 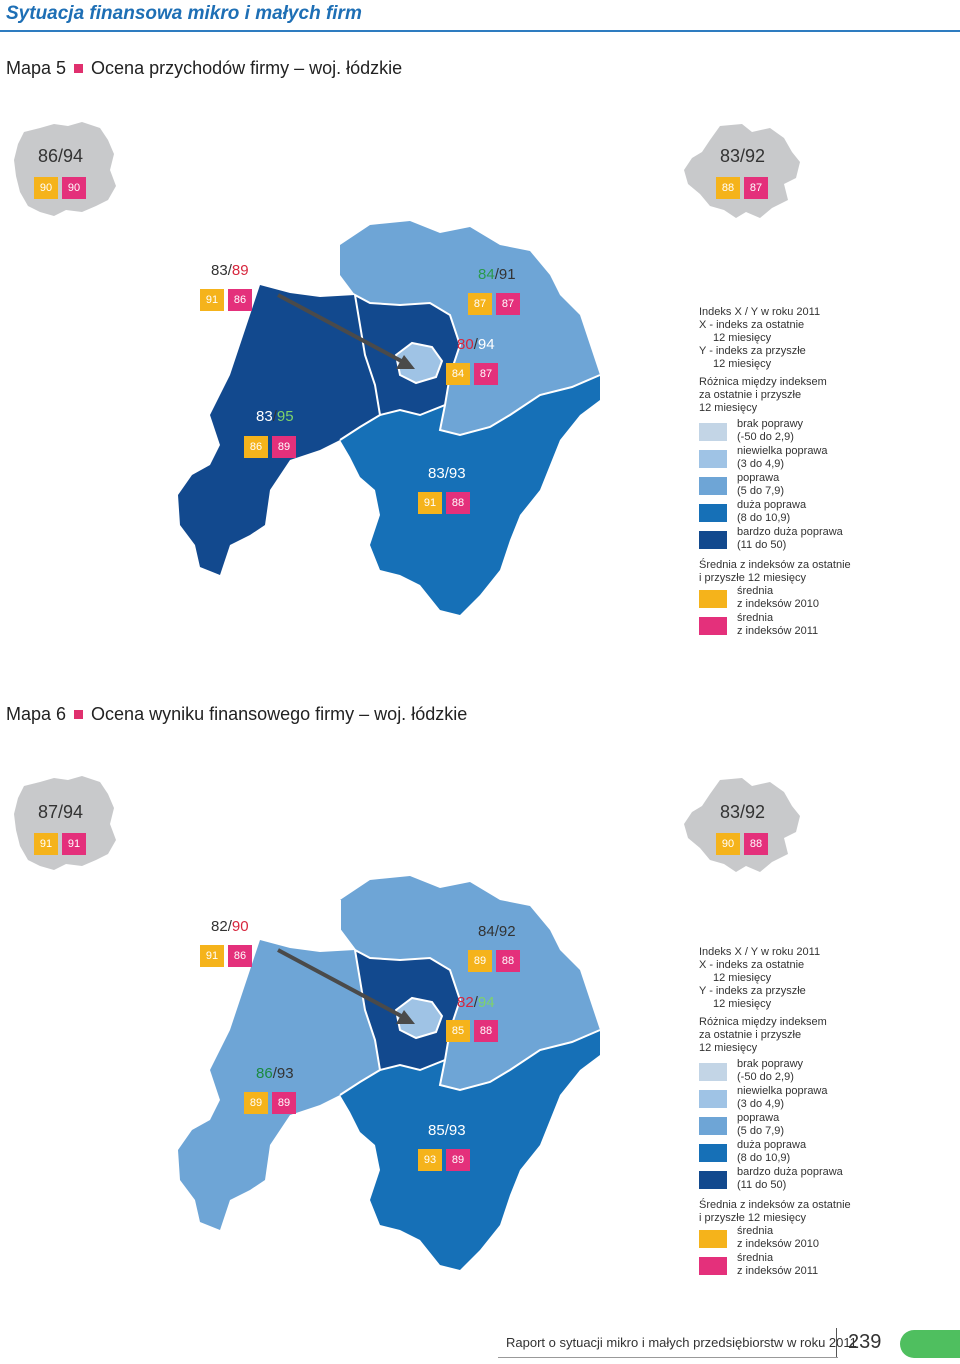 What do you see at coordinates (184, 13) in the screenshot?
I see `page-header-title: Sytuacja finansowa mikro i małych firm` at bounding box center [184, 13].